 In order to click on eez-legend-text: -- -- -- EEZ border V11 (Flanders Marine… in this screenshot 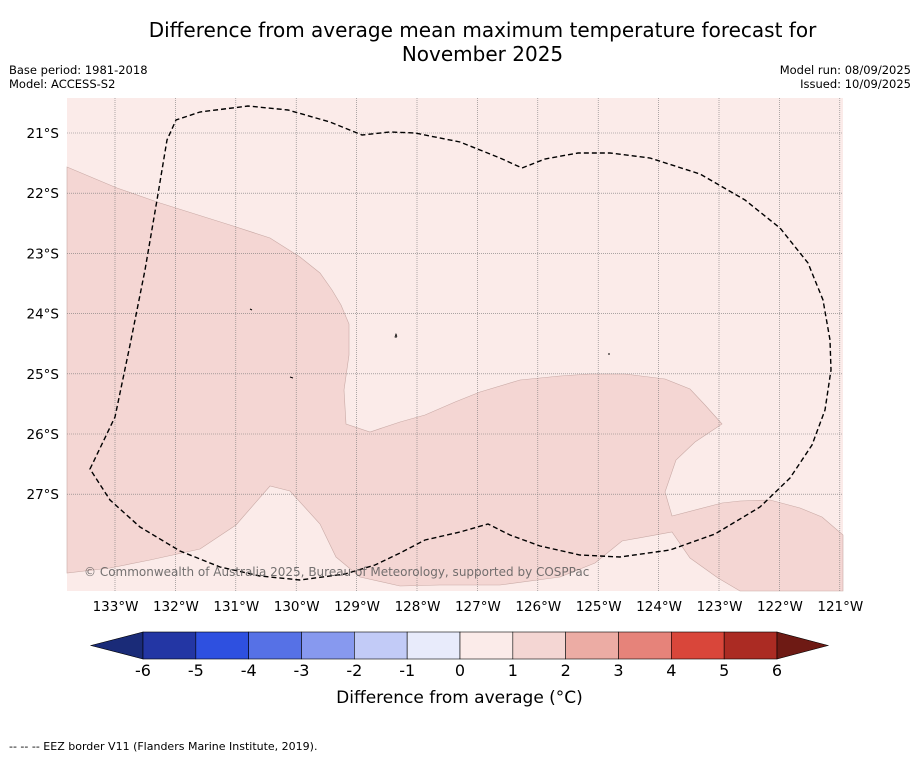, I will do `click(163, 746)`.